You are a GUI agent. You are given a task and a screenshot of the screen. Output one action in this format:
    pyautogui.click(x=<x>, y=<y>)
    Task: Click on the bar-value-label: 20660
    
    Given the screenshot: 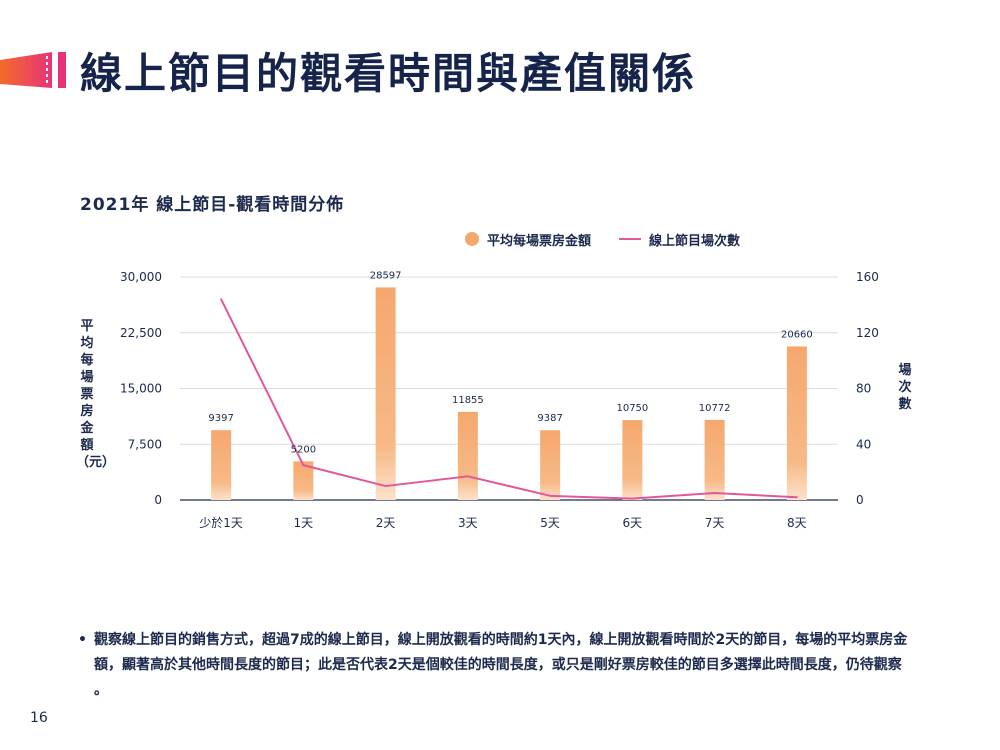 What is the action you would take?
    pyautogui.click(x=797, y=334)
    